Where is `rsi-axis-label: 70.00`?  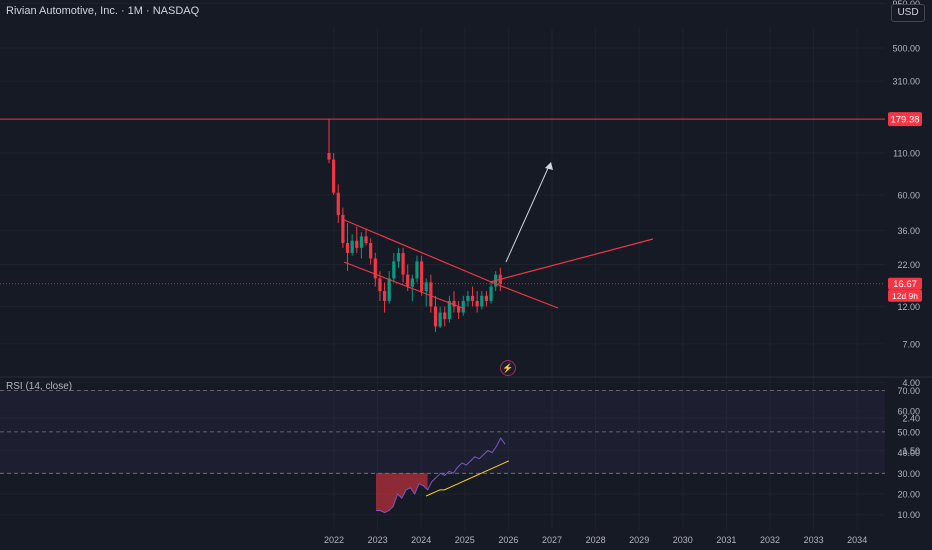
rsi-axis-label: 70.00 is located at coordinates (908, 391).